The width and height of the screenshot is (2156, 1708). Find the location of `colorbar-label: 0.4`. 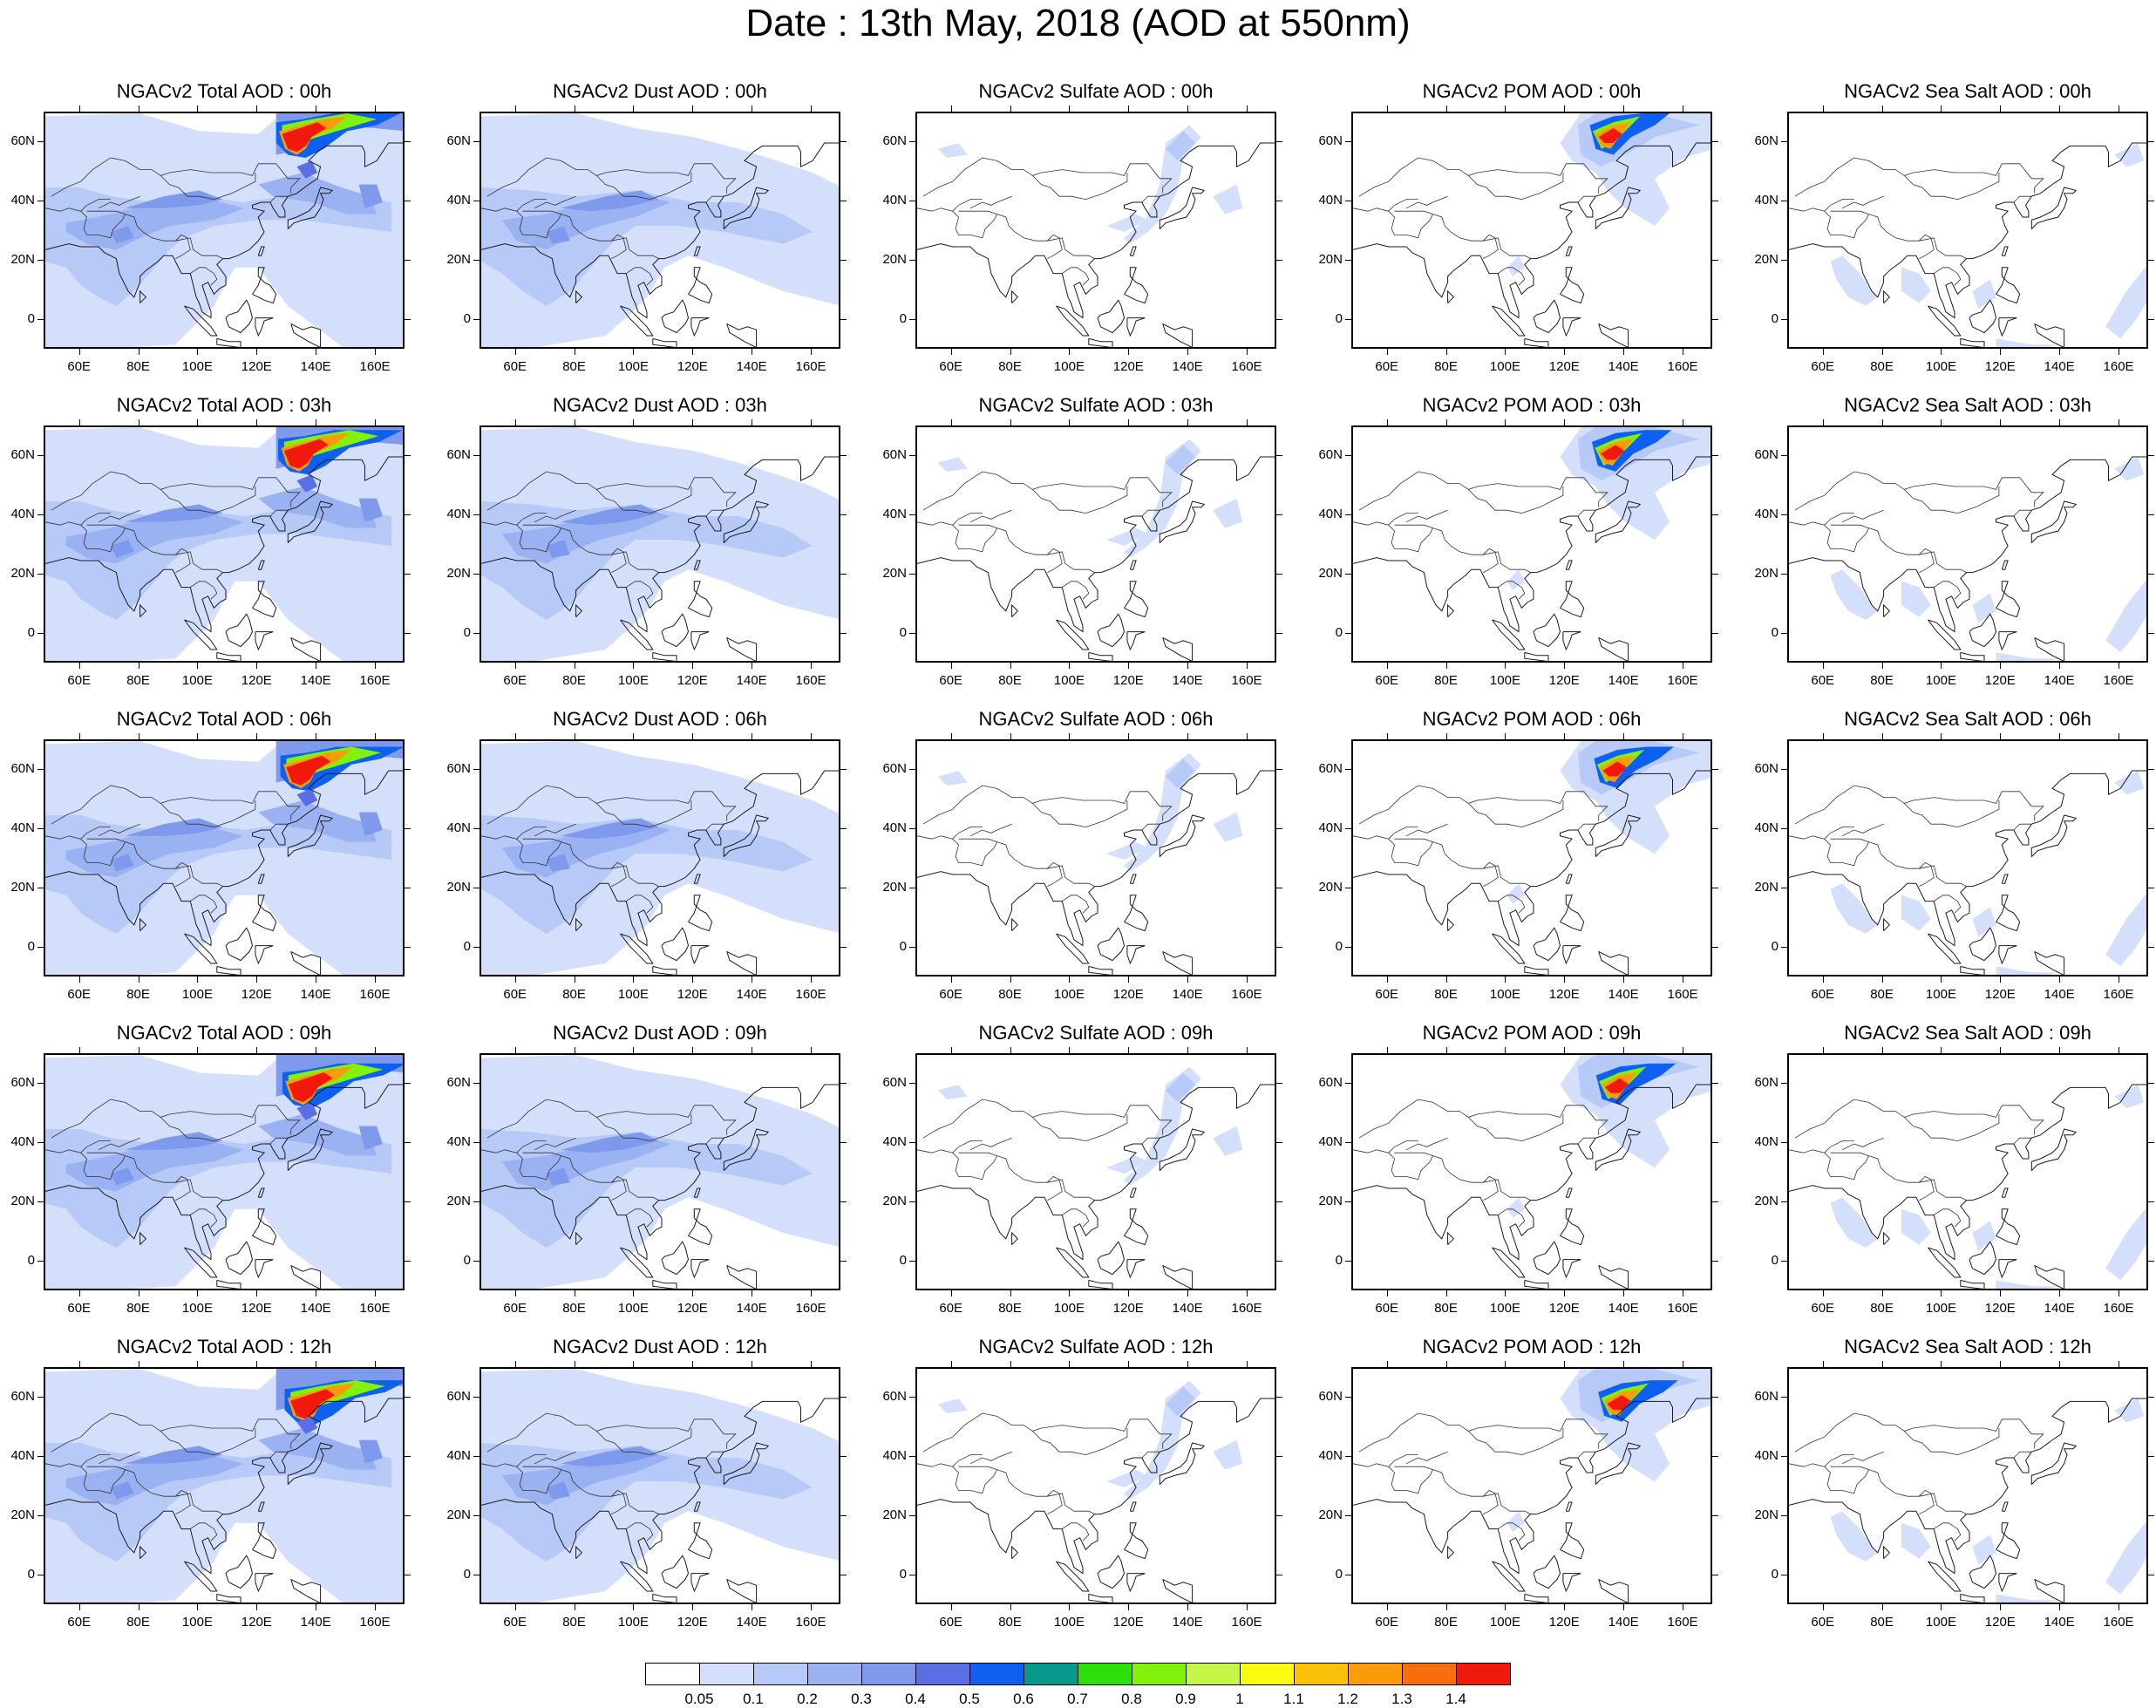

colorbar-label: 0.4 is located at coordinates (915, 1699).